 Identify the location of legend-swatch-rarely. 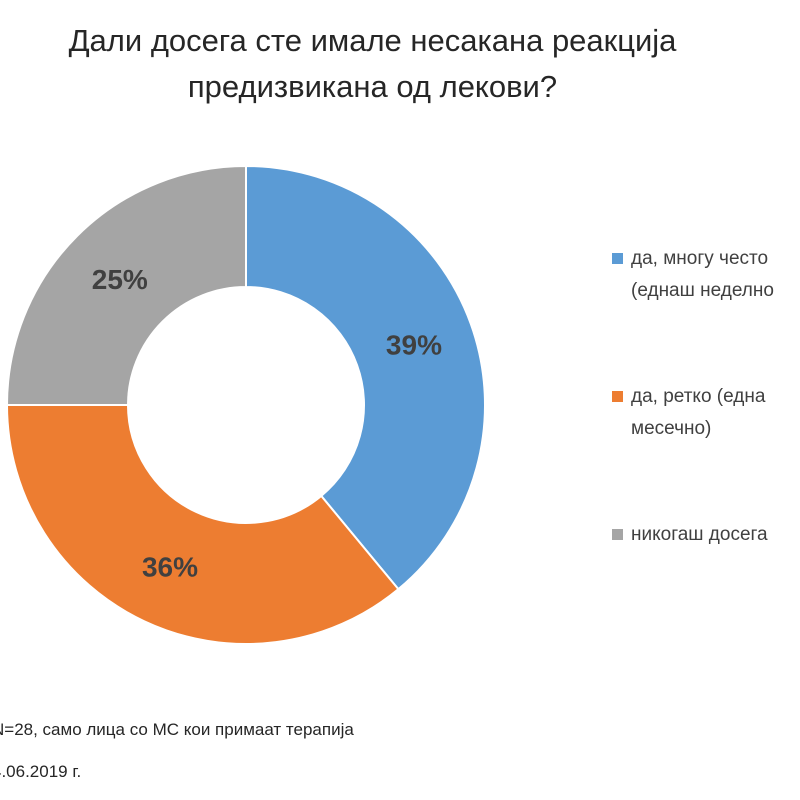
(617, 396).